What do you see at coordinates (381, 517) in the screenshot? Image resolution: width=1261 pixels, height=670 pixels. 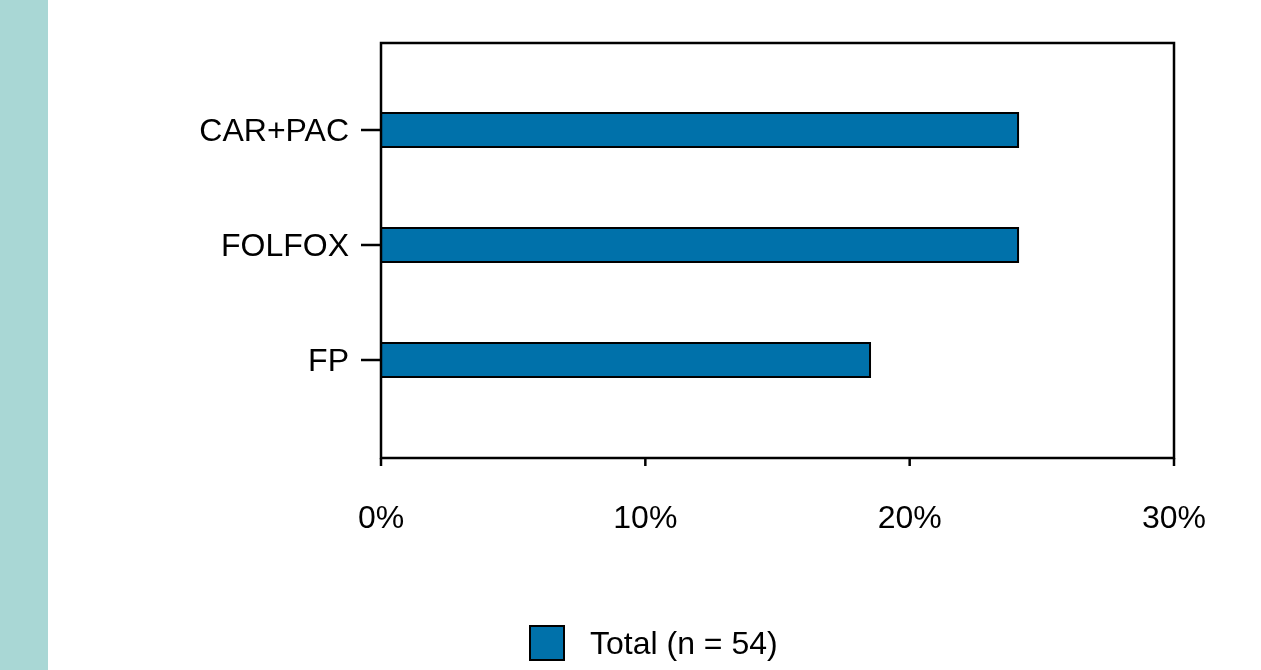 I see `x-tick-label: 0%` at bounding box center [381, 517].